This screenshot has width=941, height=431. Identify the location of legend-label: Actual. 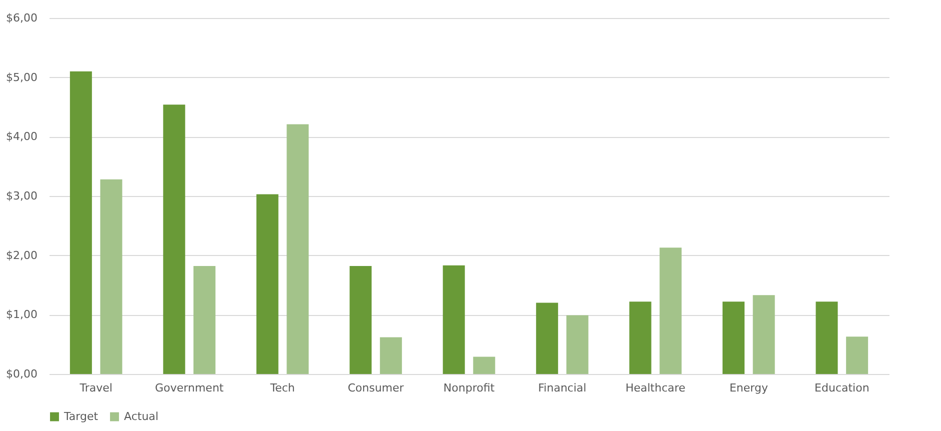
(141, 416).